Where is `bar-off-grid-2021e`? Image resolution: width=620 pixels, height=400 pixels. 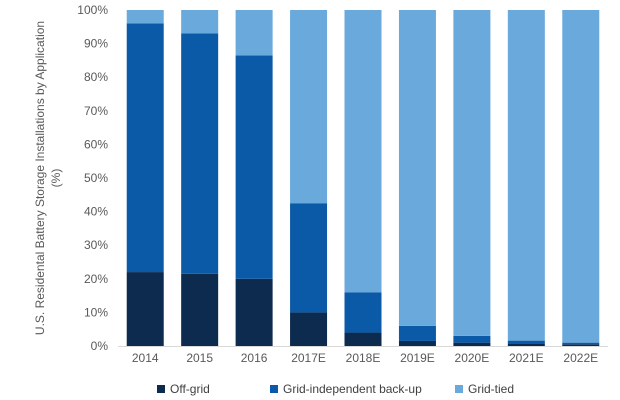
bar-off-grid-2021e is located at coordinates (526, 344).